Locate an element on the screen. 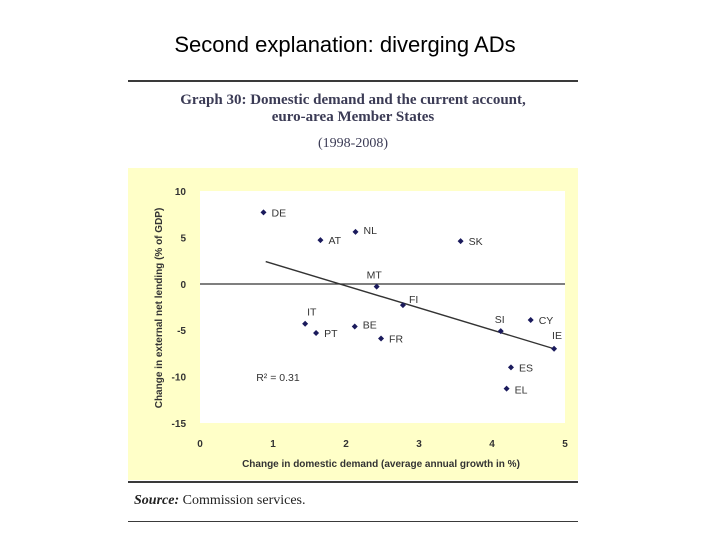 Image resolution: width=720 pixels, height=540 pixels. y-tick-label: -10 is located at coordinates (179, 378).